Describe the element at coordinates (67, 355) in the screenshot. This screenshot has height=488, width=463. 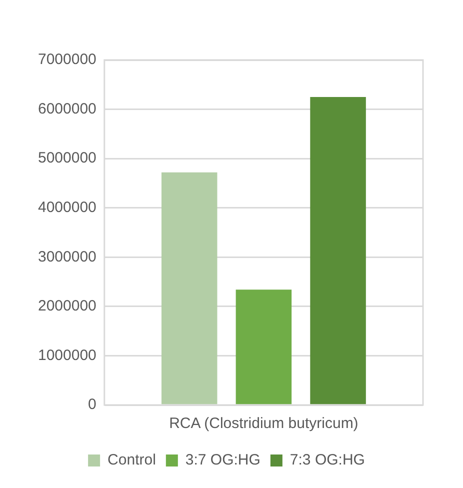
I see `y-tick-label: 1000000` at that location.